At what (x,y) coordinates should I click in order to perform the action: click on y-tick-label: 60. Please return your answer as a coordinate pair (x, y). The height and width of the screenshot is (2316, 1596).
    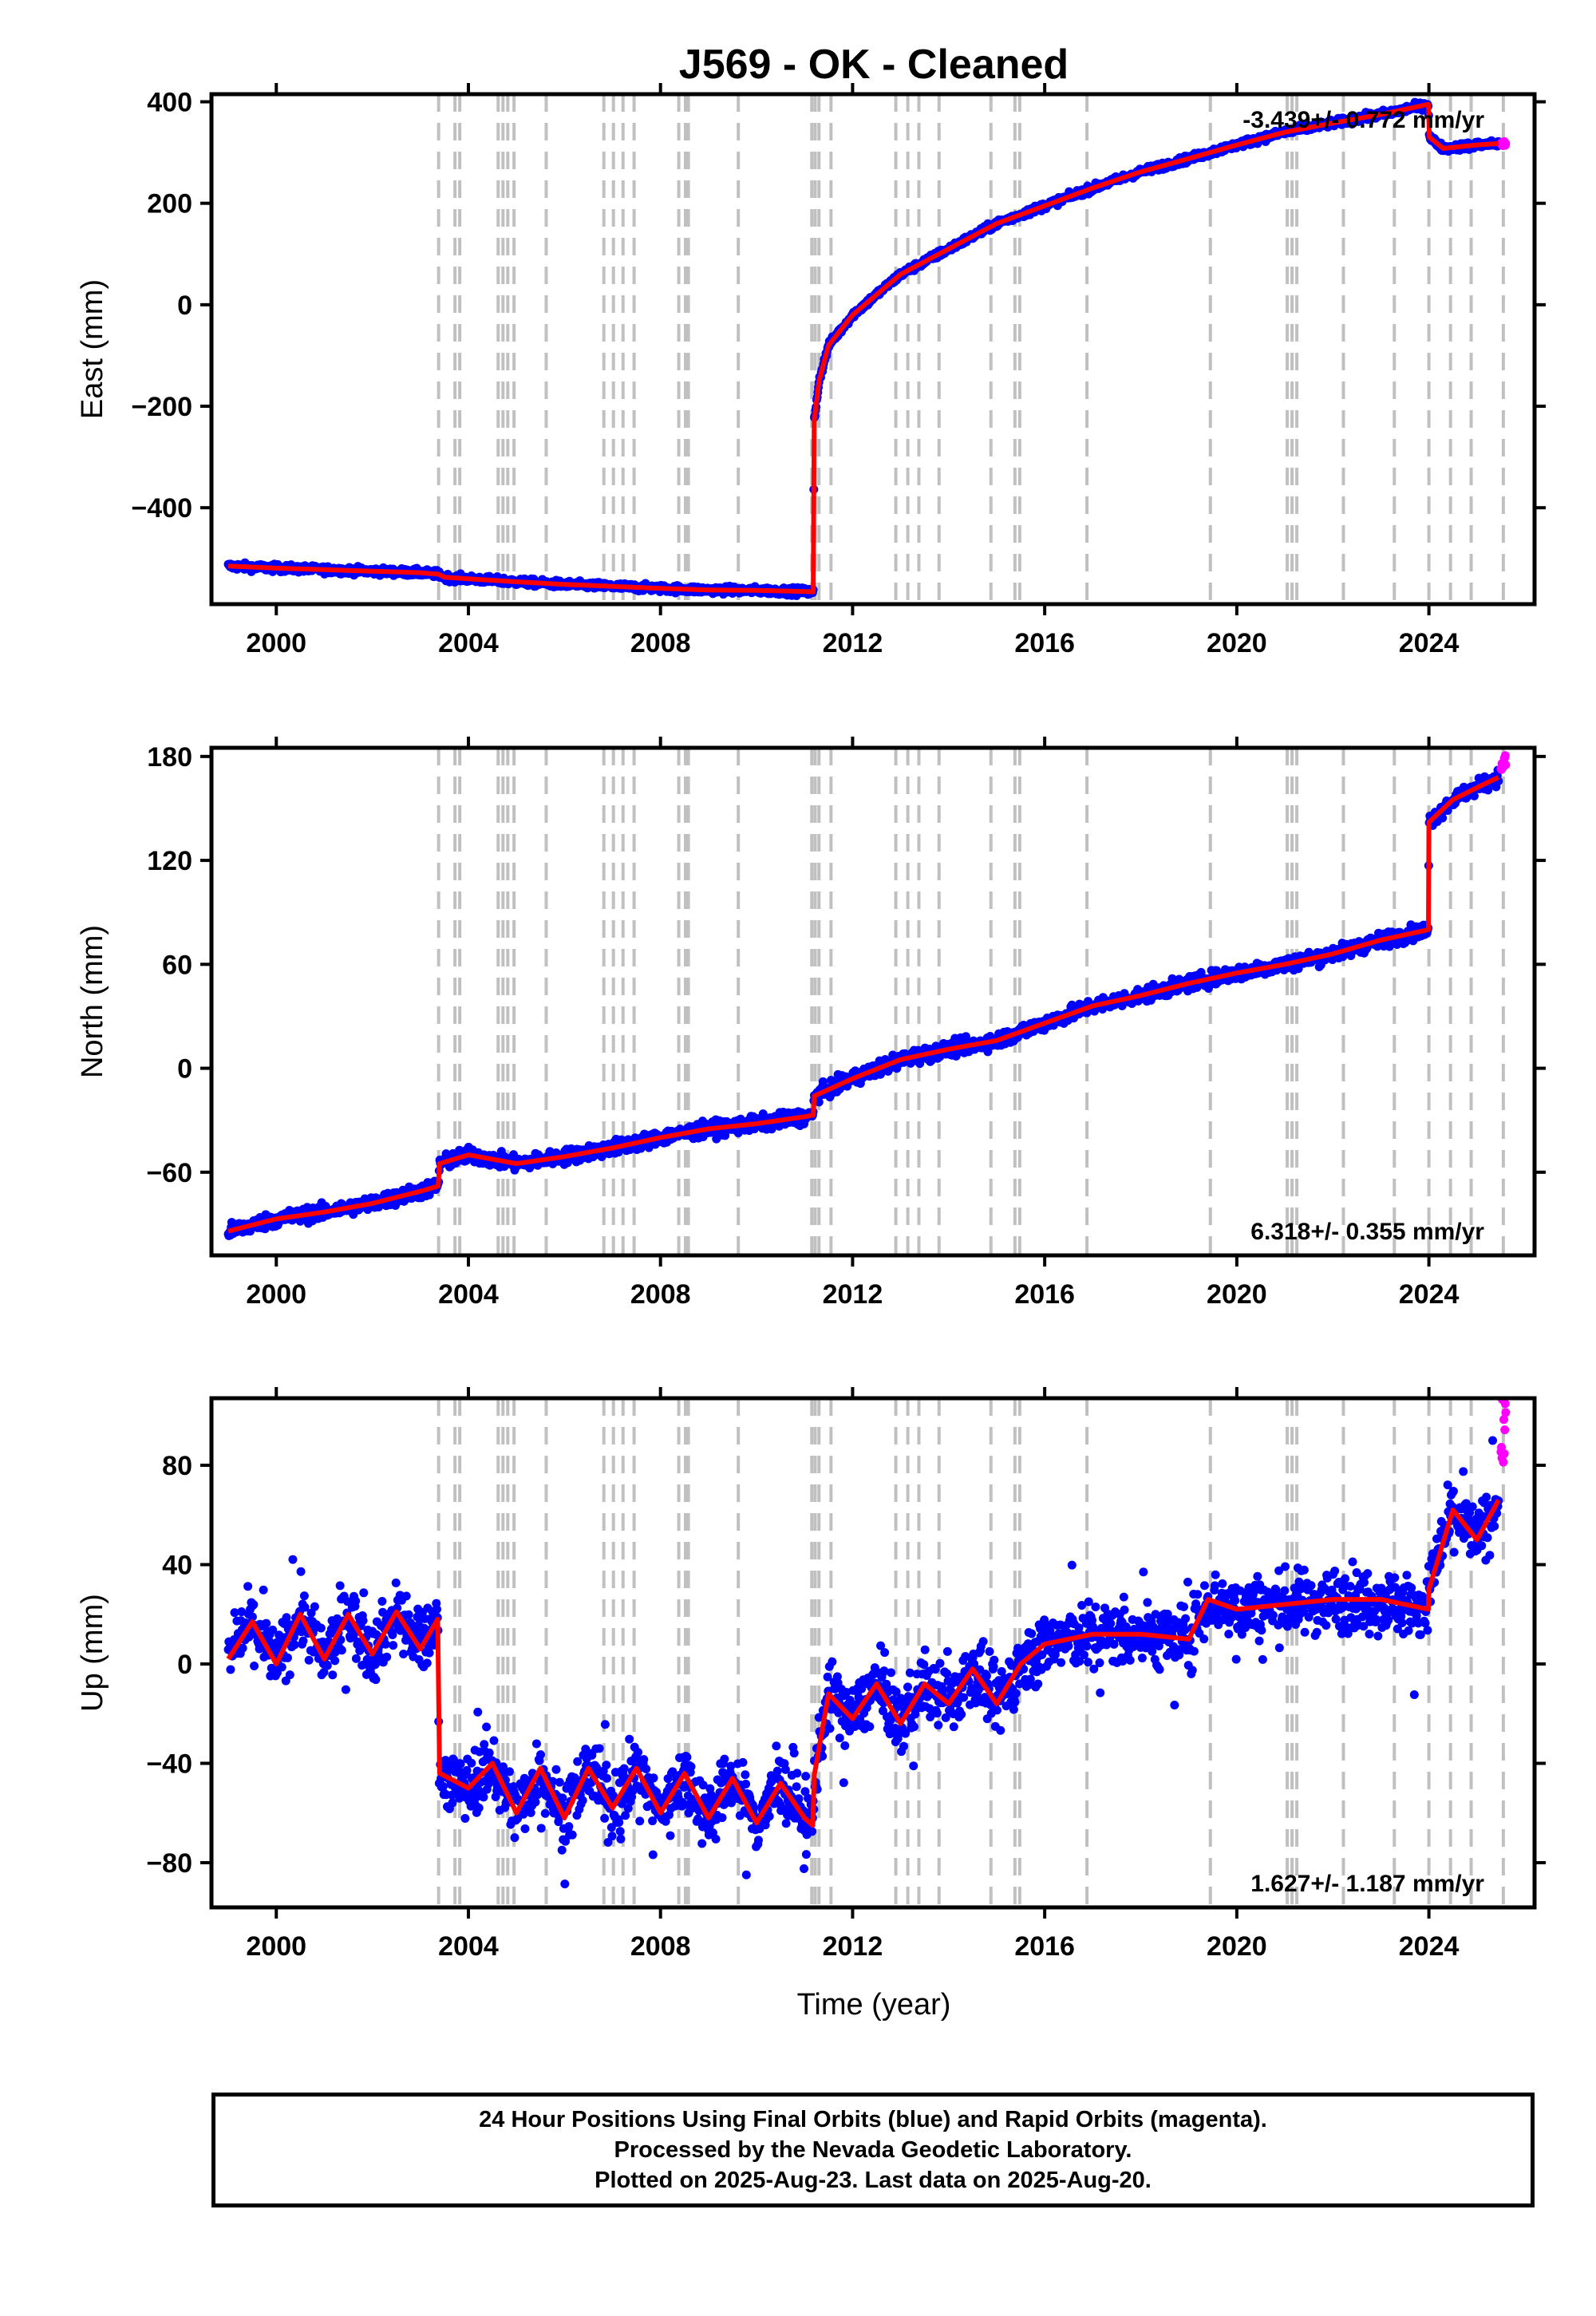
    Looking at the image, I should click on (177, 965).